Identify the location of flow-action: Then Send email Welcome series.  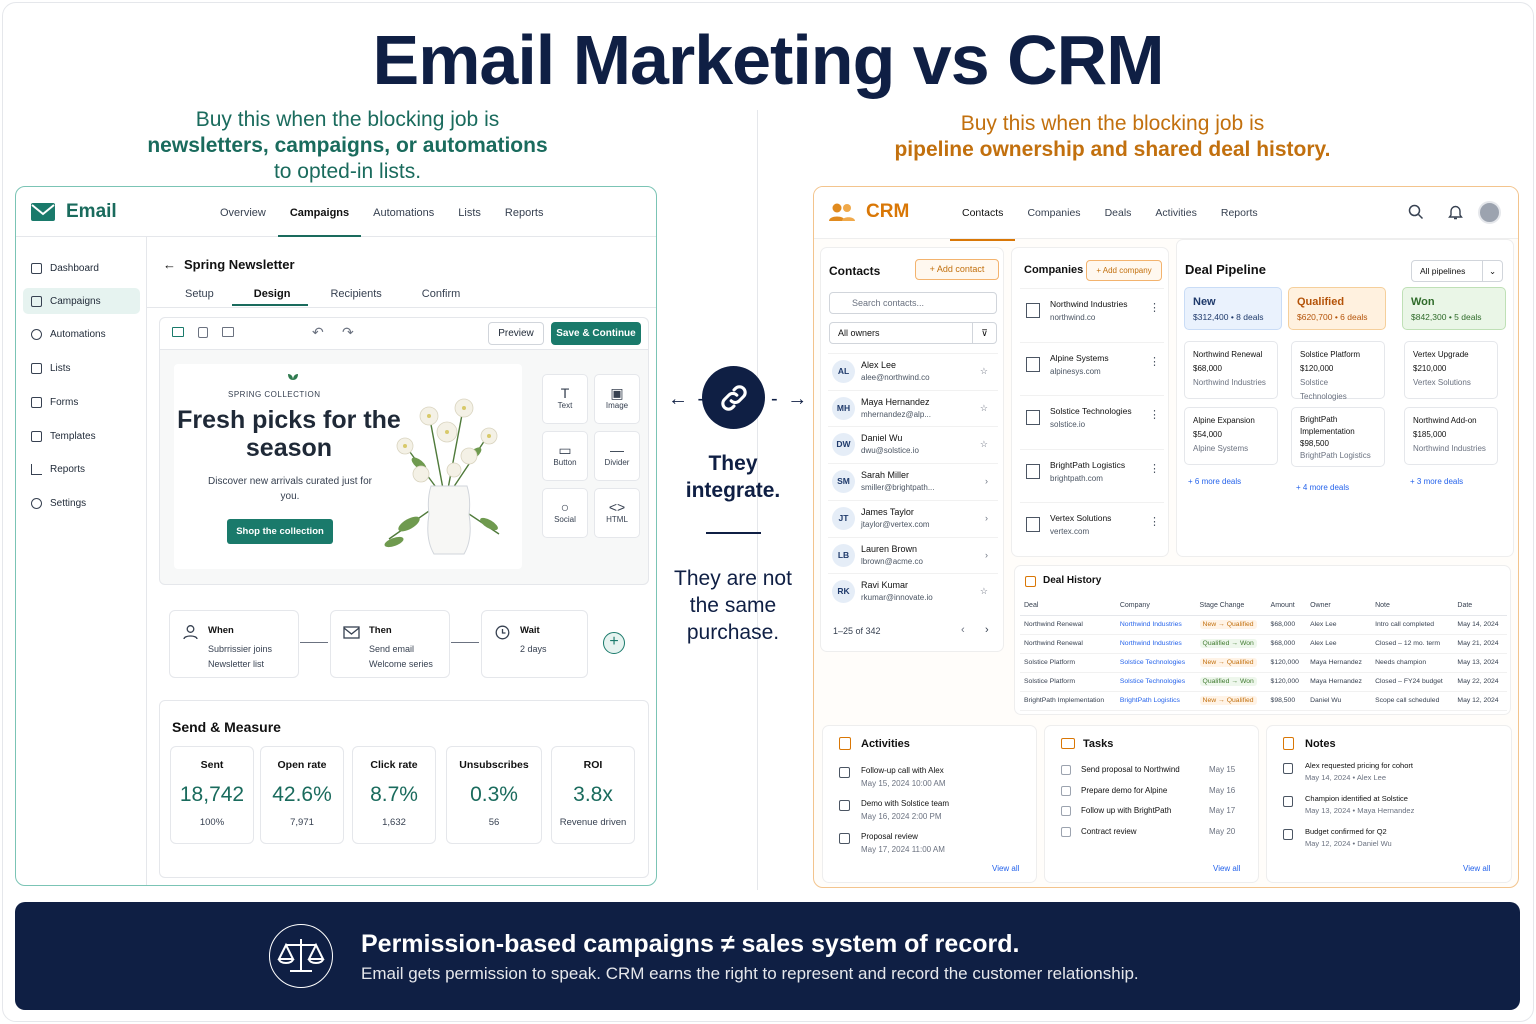
(390, 644).